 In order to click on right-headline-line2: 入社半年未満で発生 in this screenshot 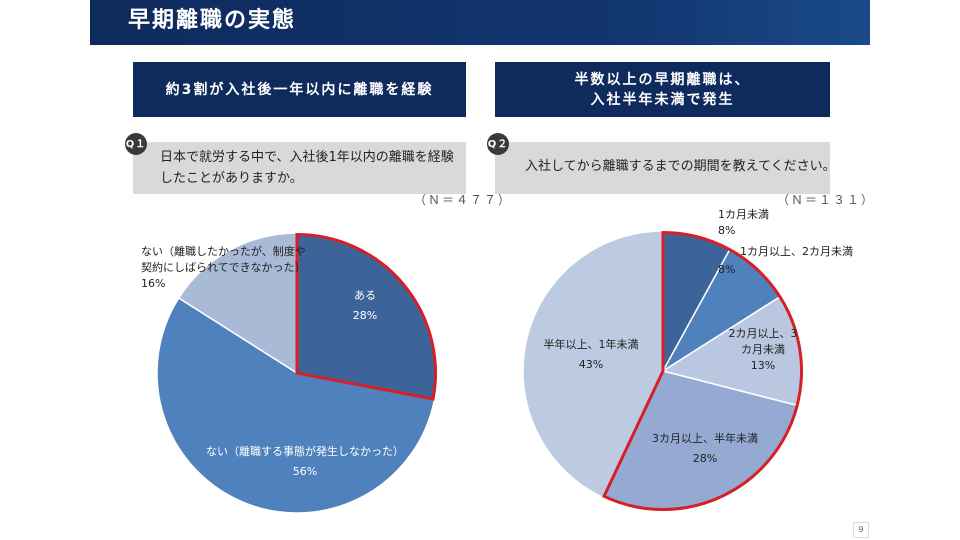, I will do `click(662, 99)`.